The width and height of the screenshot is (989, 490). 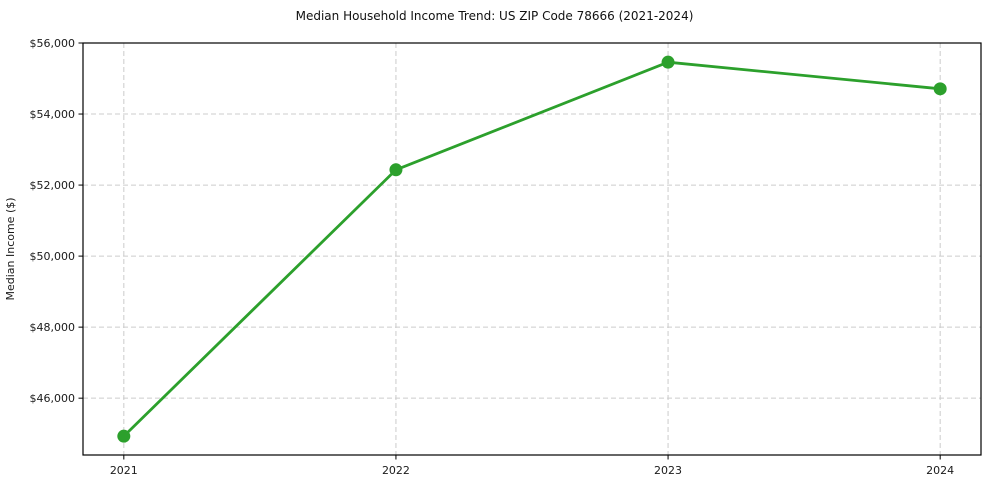 What do you see at coordinates (668, 62) in the screenshot?
I see `data-point-2023` at bounding box center [668, 62].